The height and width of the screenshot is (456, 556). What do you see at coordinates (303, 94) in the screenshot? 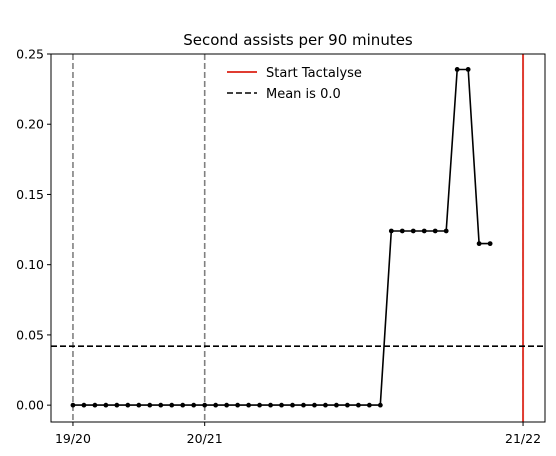
I see `legend-label-mean: Mean is 0.0` at bounding box center [303, 94].